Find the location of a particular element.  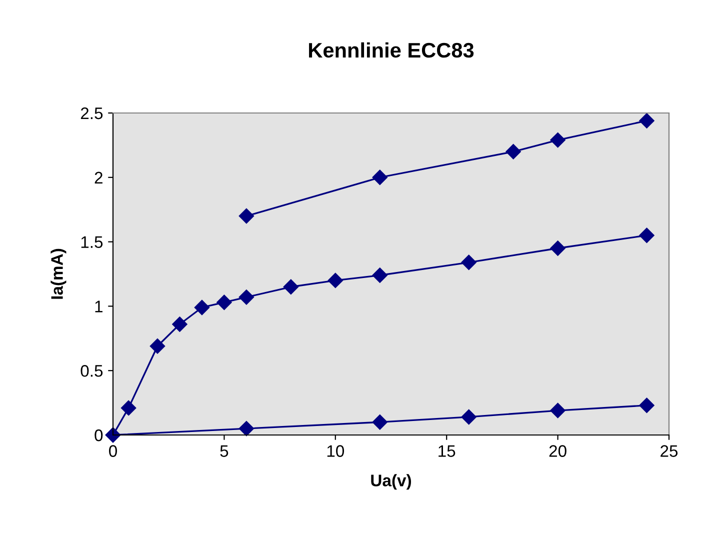

y-tick-label: 1.5 is located at coordinates (92, 242).